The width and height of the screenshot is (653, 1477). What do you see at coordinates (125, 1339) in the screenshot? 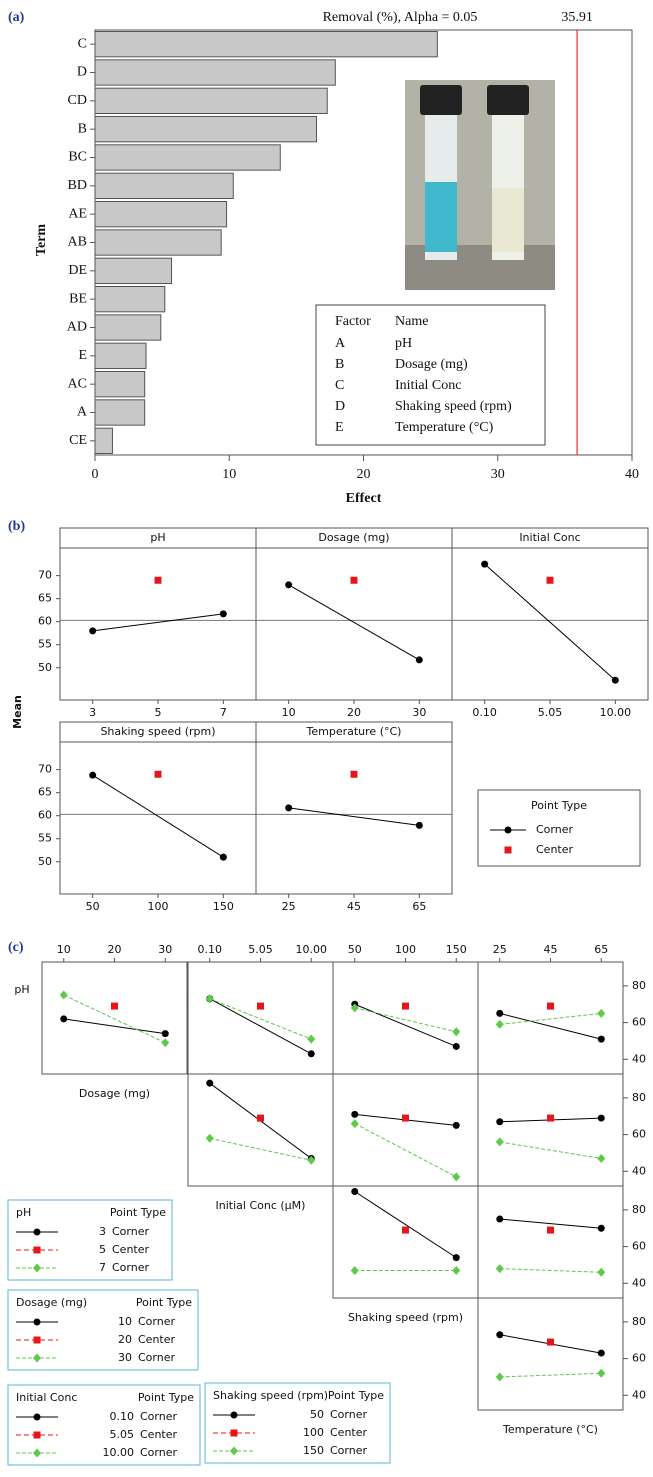
I see `legend-level: 20` at bounding box center [125, 1339].